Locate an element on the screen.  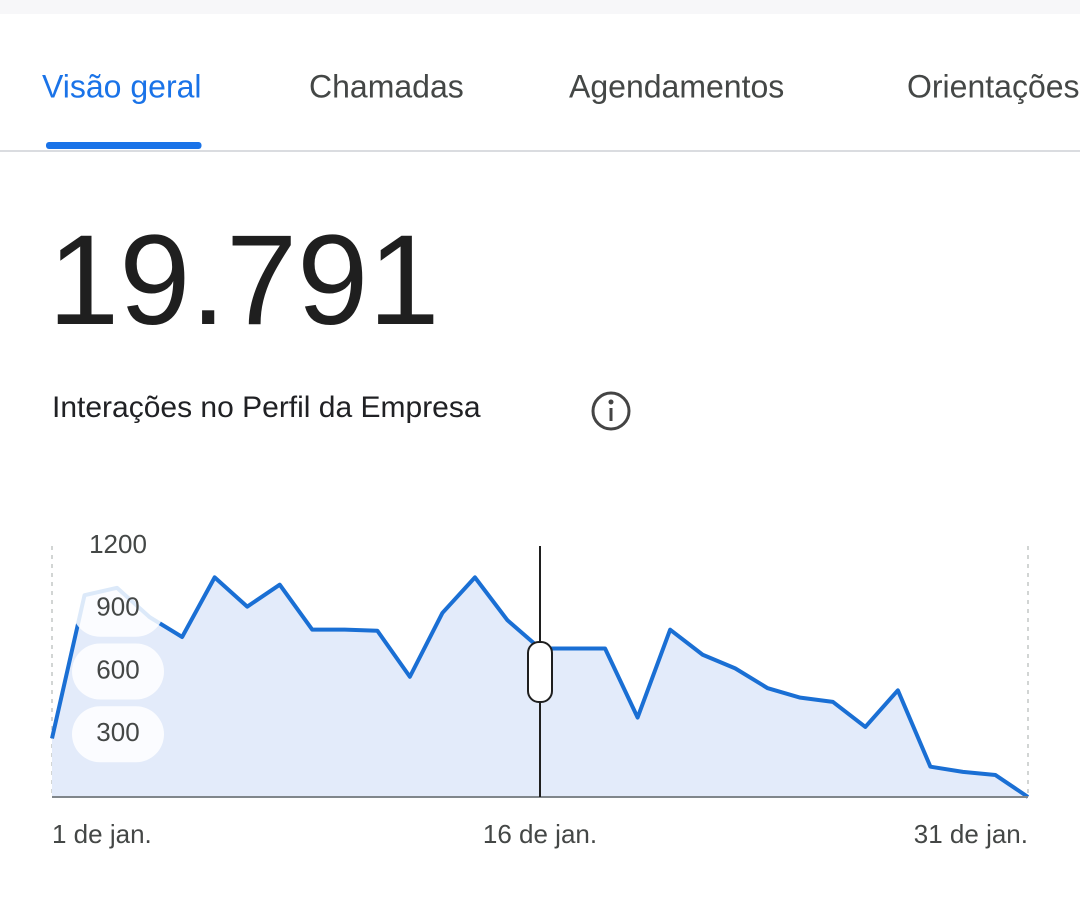
metric-value: 19.791 is located at coordinates (244, 280).